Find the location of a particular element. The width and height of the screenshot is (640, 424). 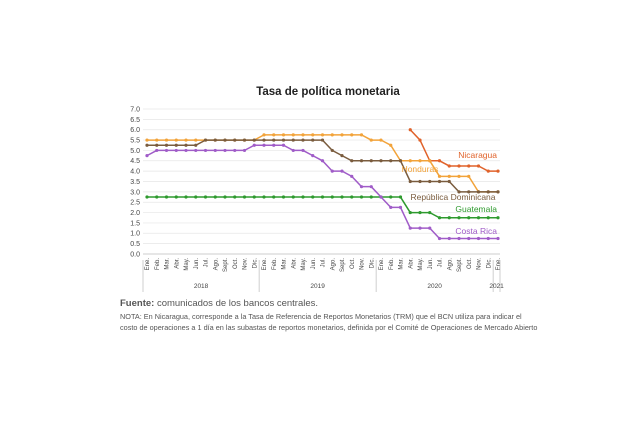

y-tick-label: 7.0 is located at coordinates (135, 109).